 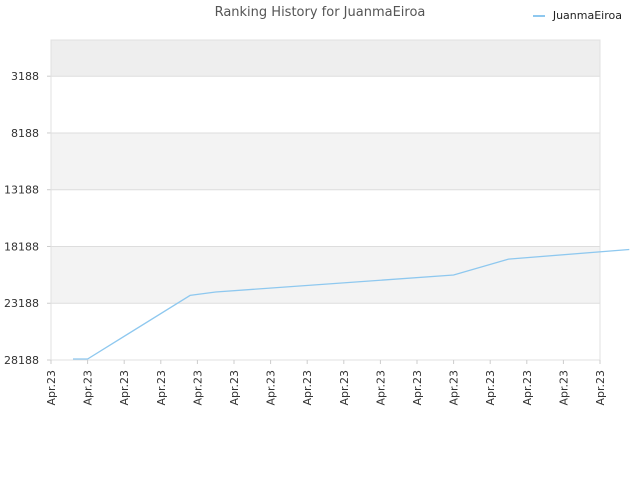 I want to click on y-tick-label: 13188, so click(x=21, y=190).